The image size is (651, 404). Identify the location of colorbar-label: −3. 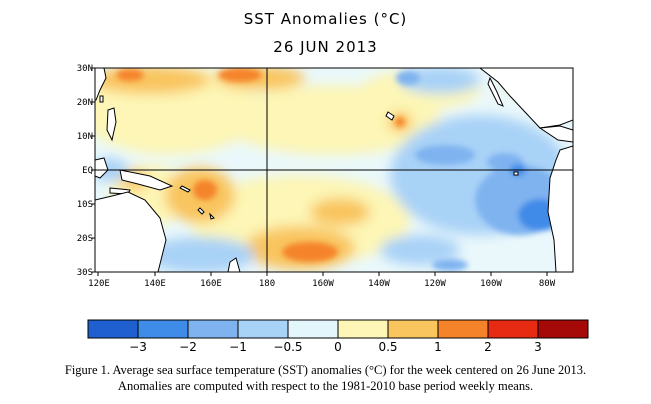
(138, 347).